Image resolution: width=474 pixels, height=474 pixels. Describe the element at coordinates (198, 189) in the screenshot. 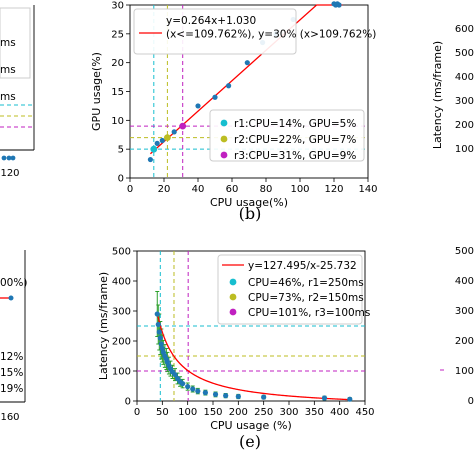

I see `b-x-tick-label: 40` at that location.